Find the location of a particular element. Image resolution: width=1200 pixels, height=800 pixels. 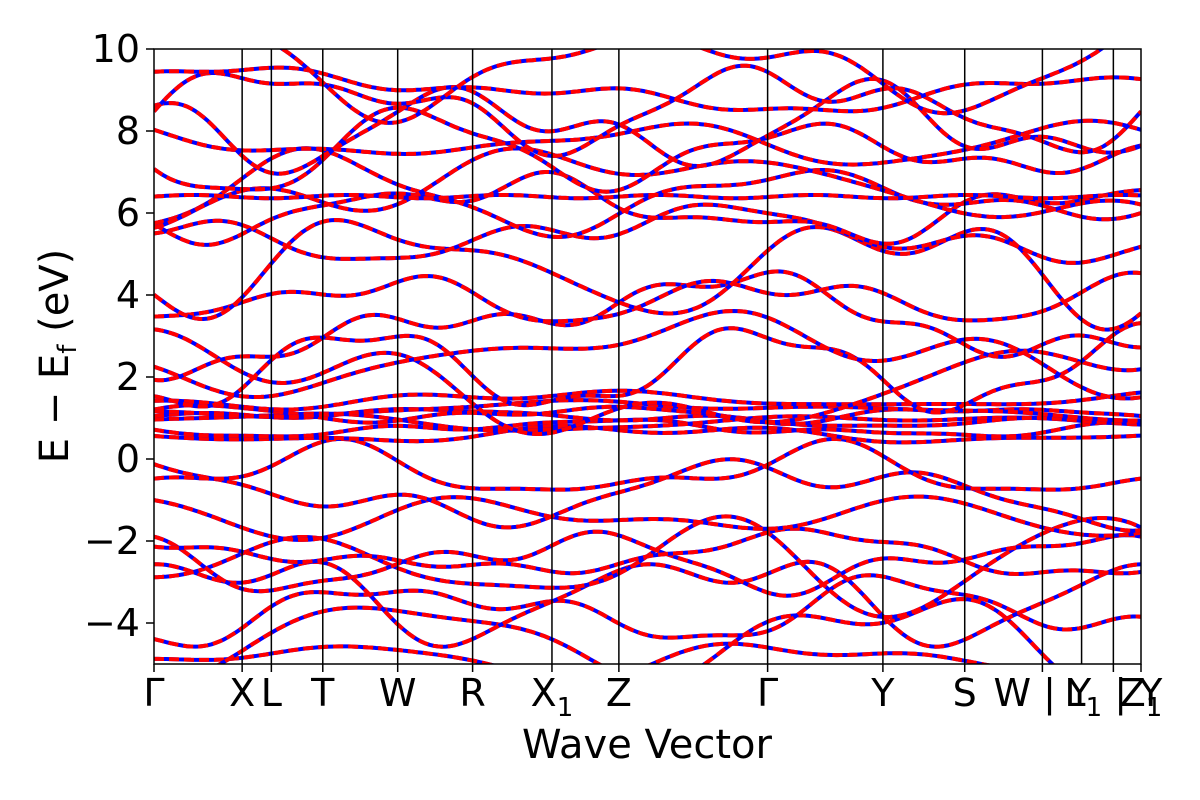

x-tick-label: T is located at coordinates (322, 693).